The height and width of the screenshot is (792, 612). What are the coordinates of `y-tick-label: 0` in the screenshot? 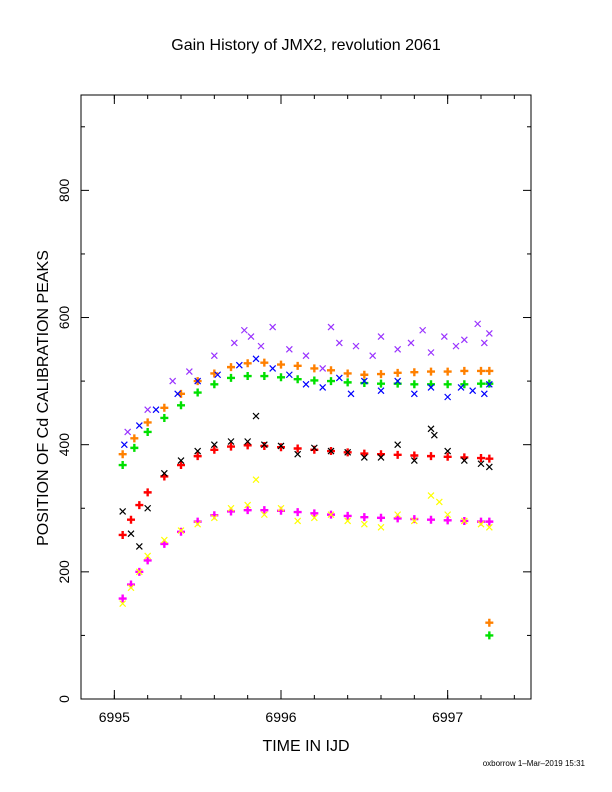 It's located at (64, 699).